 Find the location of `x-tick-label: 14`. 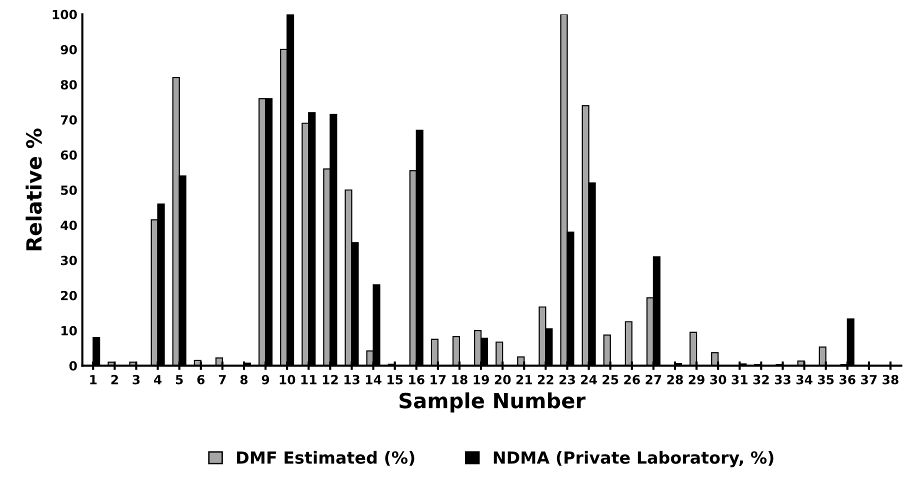

x-tick-label: 14 is located at coordinates (374, 379).